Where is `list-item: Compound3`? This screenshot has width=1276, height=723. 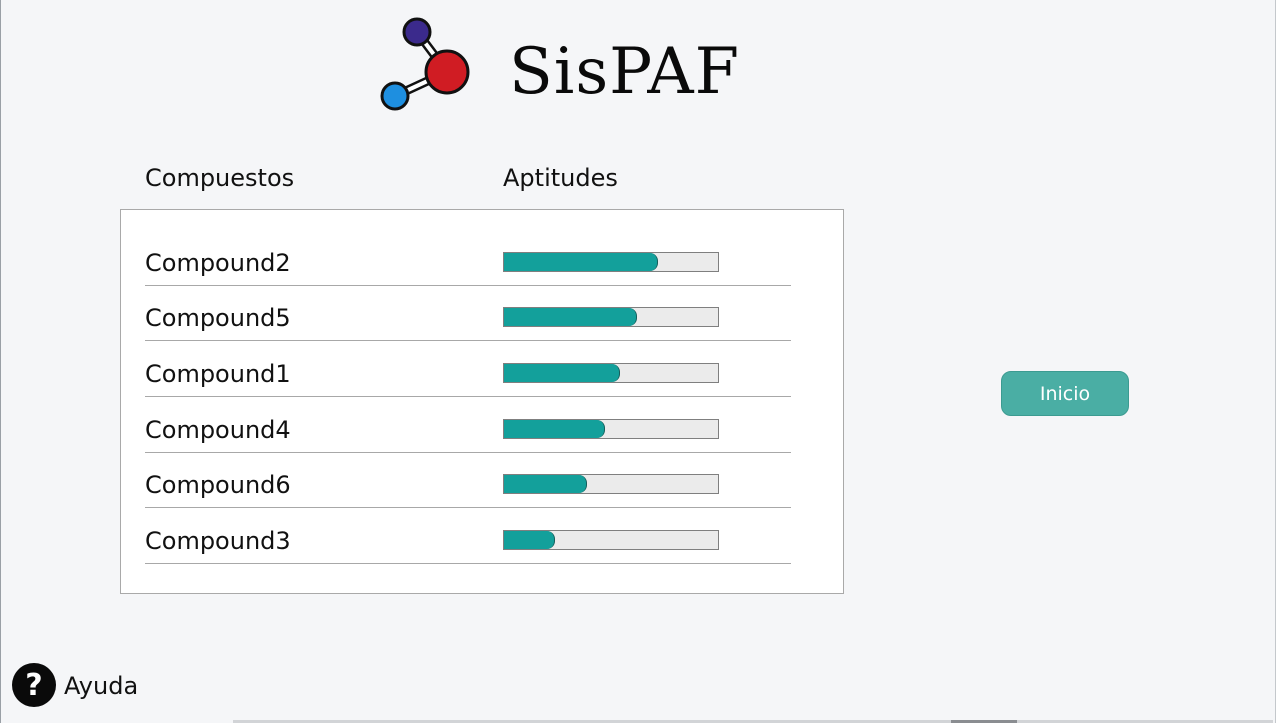 list-item: Compound3 is located at coordinates (468, 536).